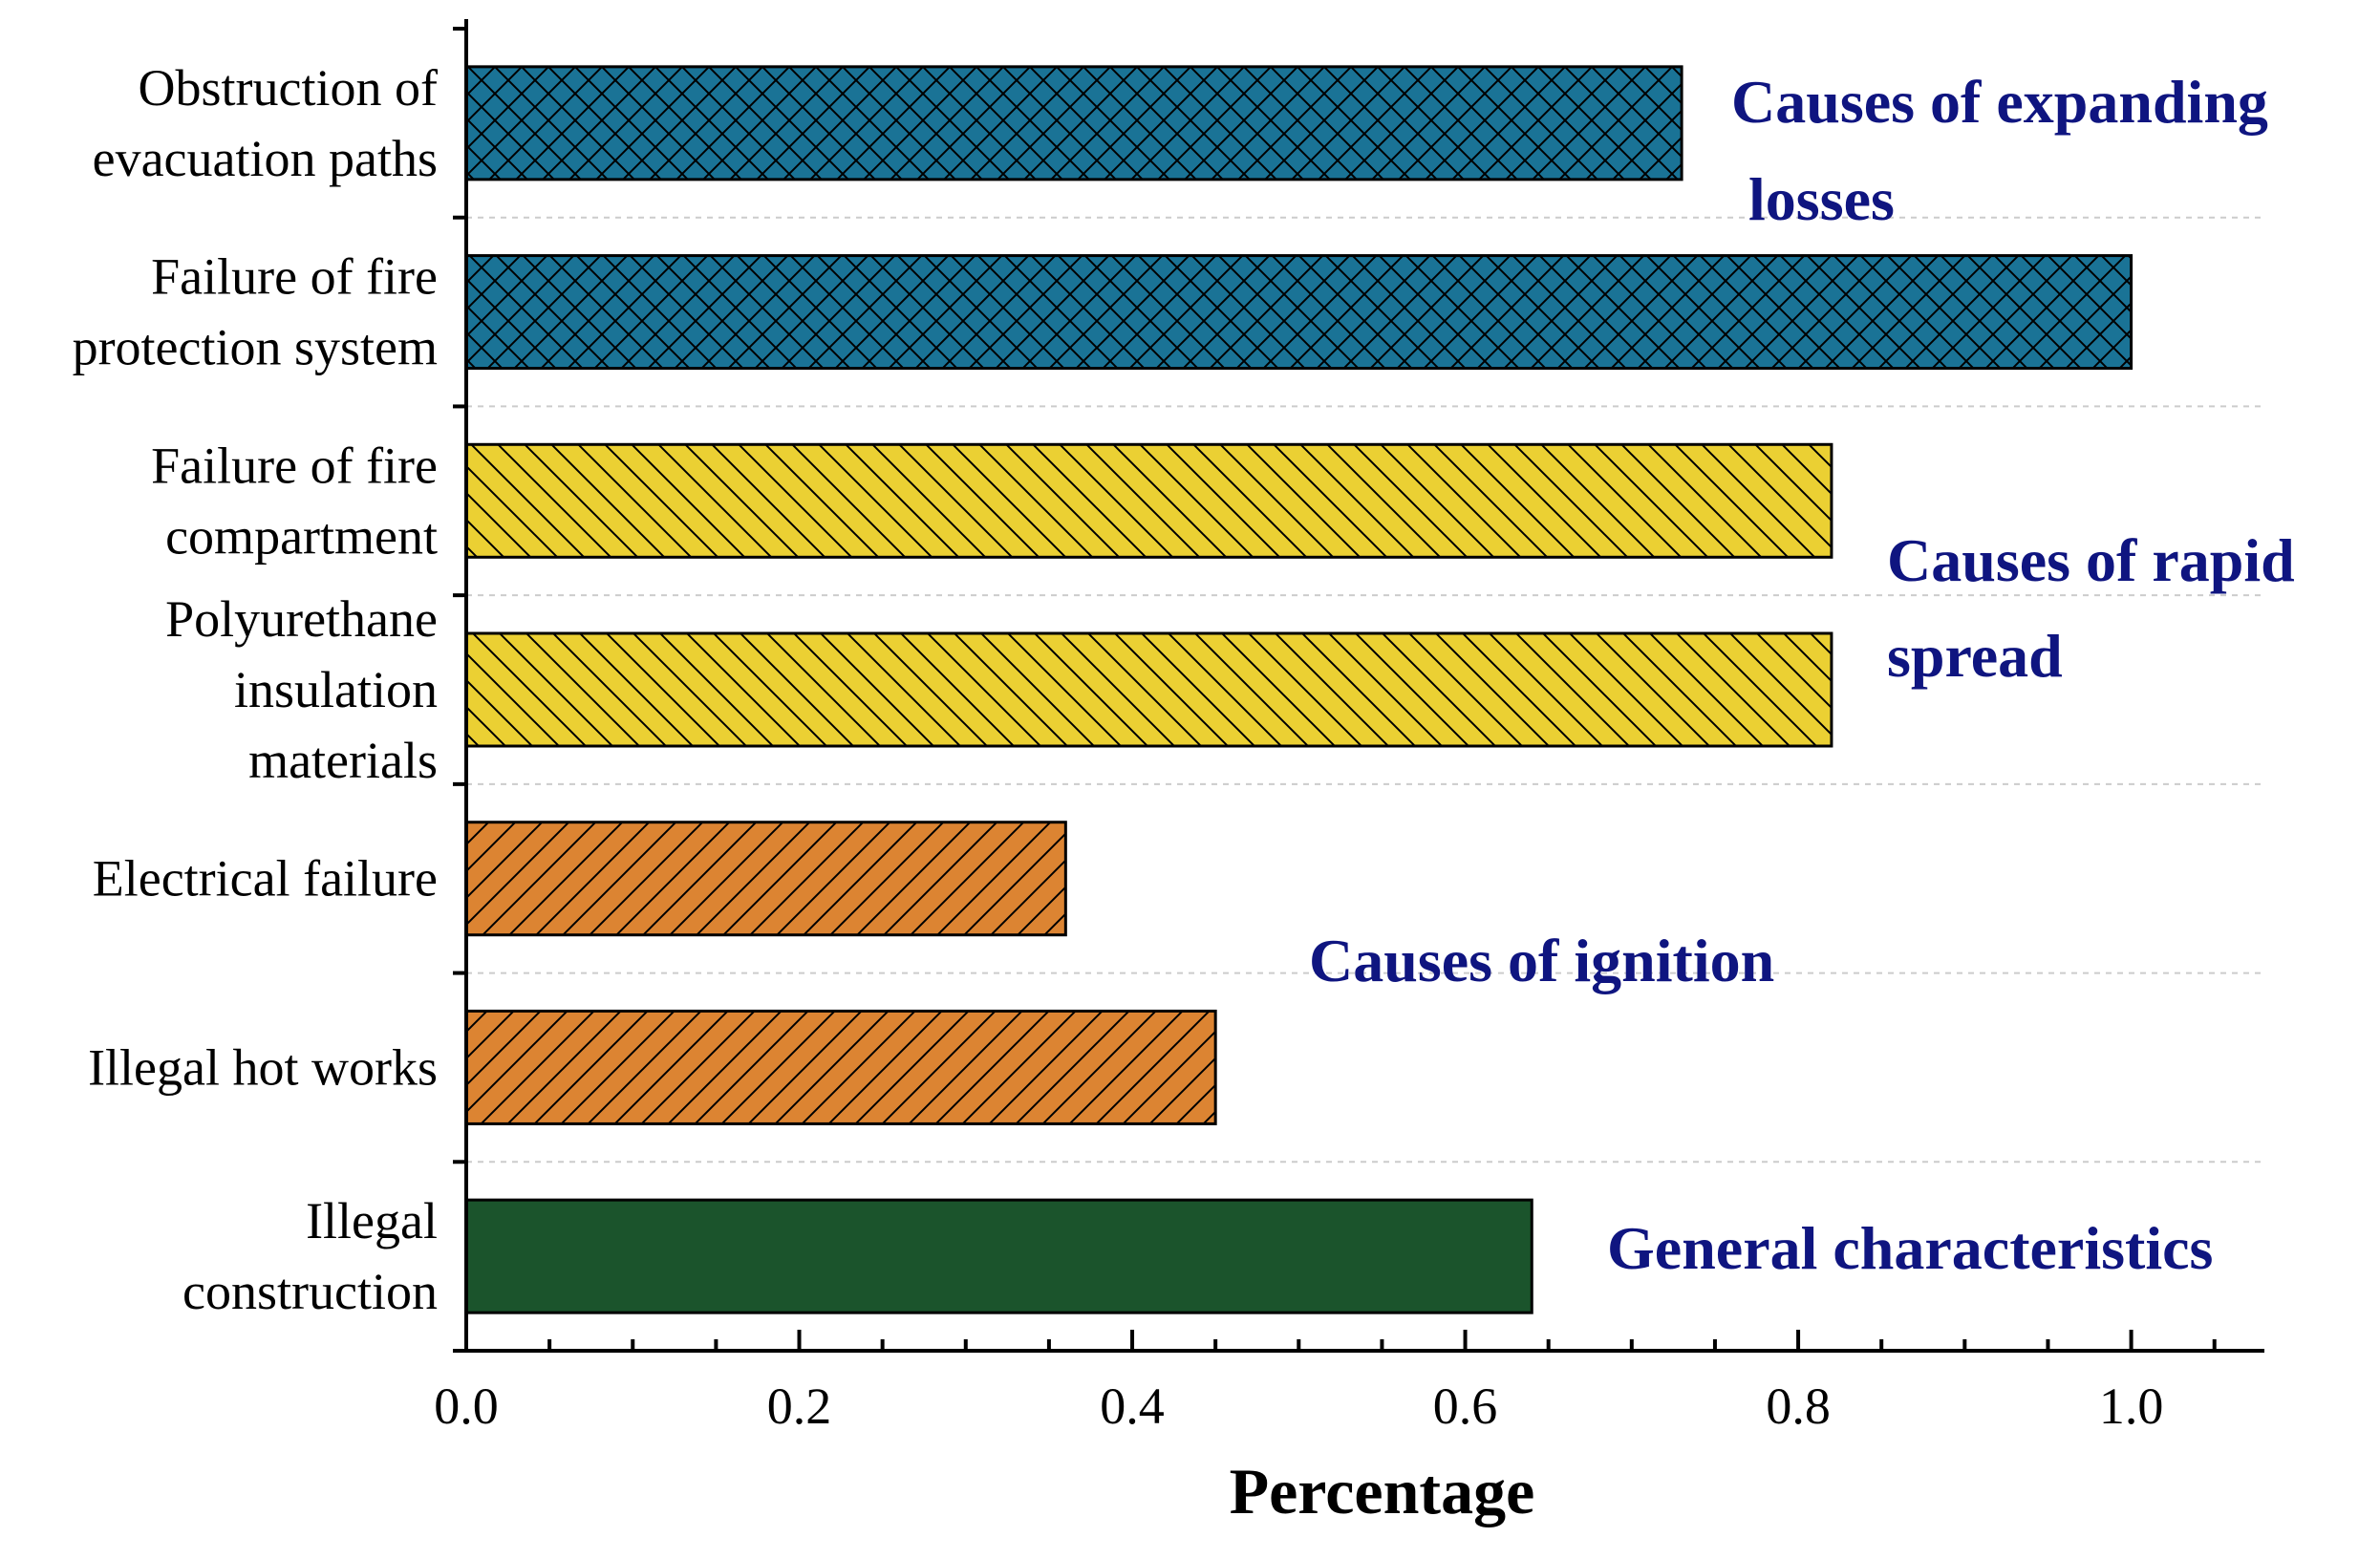 The height and width of the screenshot is (1559, 2380). I want to click on group-label-general: General characteristics, so click(1910, 1248).